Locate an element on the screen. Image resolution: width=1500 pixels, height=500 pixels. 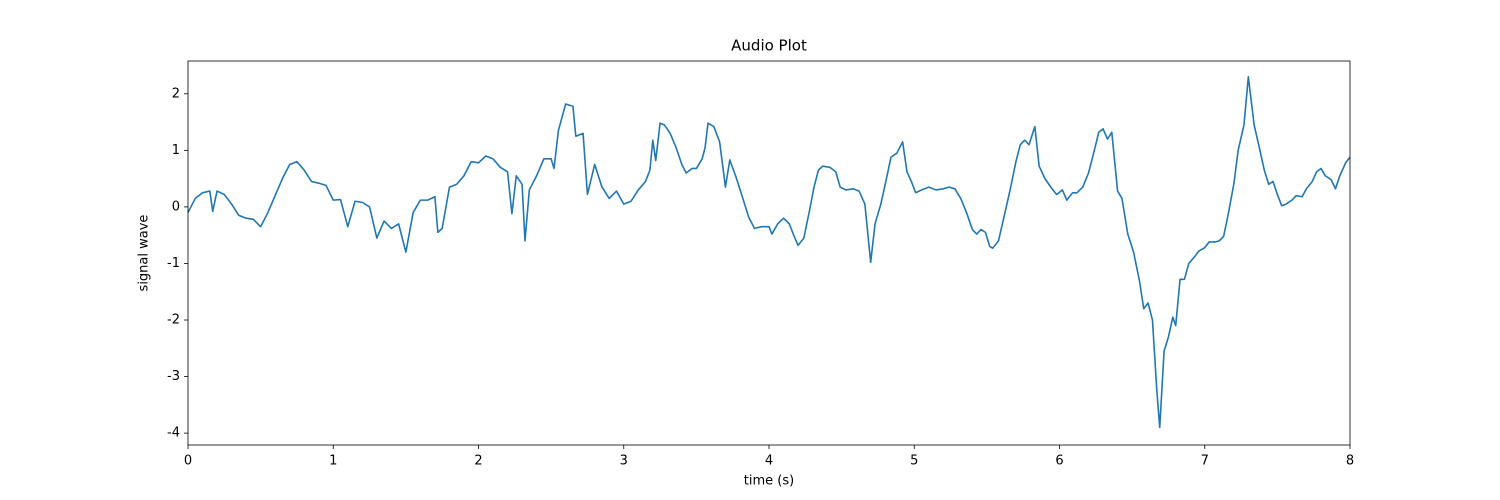
x-tick-label: 2 is located at coordinates (478, 461).